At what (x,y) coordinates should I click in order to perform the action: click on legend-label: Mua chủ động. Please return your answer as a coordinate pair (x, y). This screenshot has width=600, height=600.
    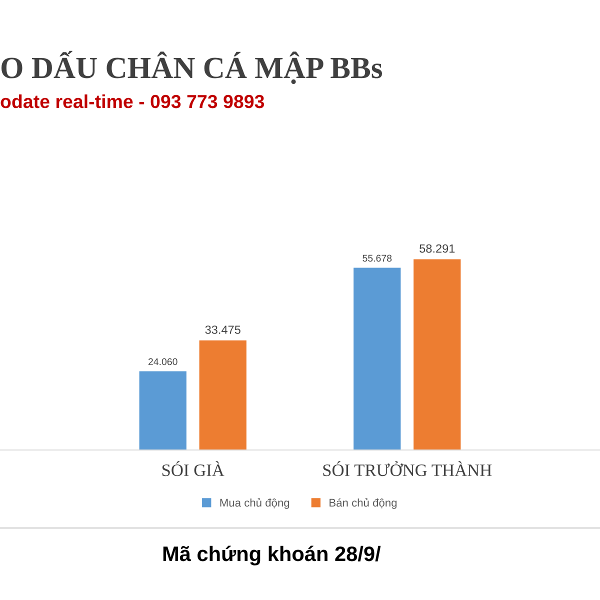
    Looking at the image, I should click on (255, 503).